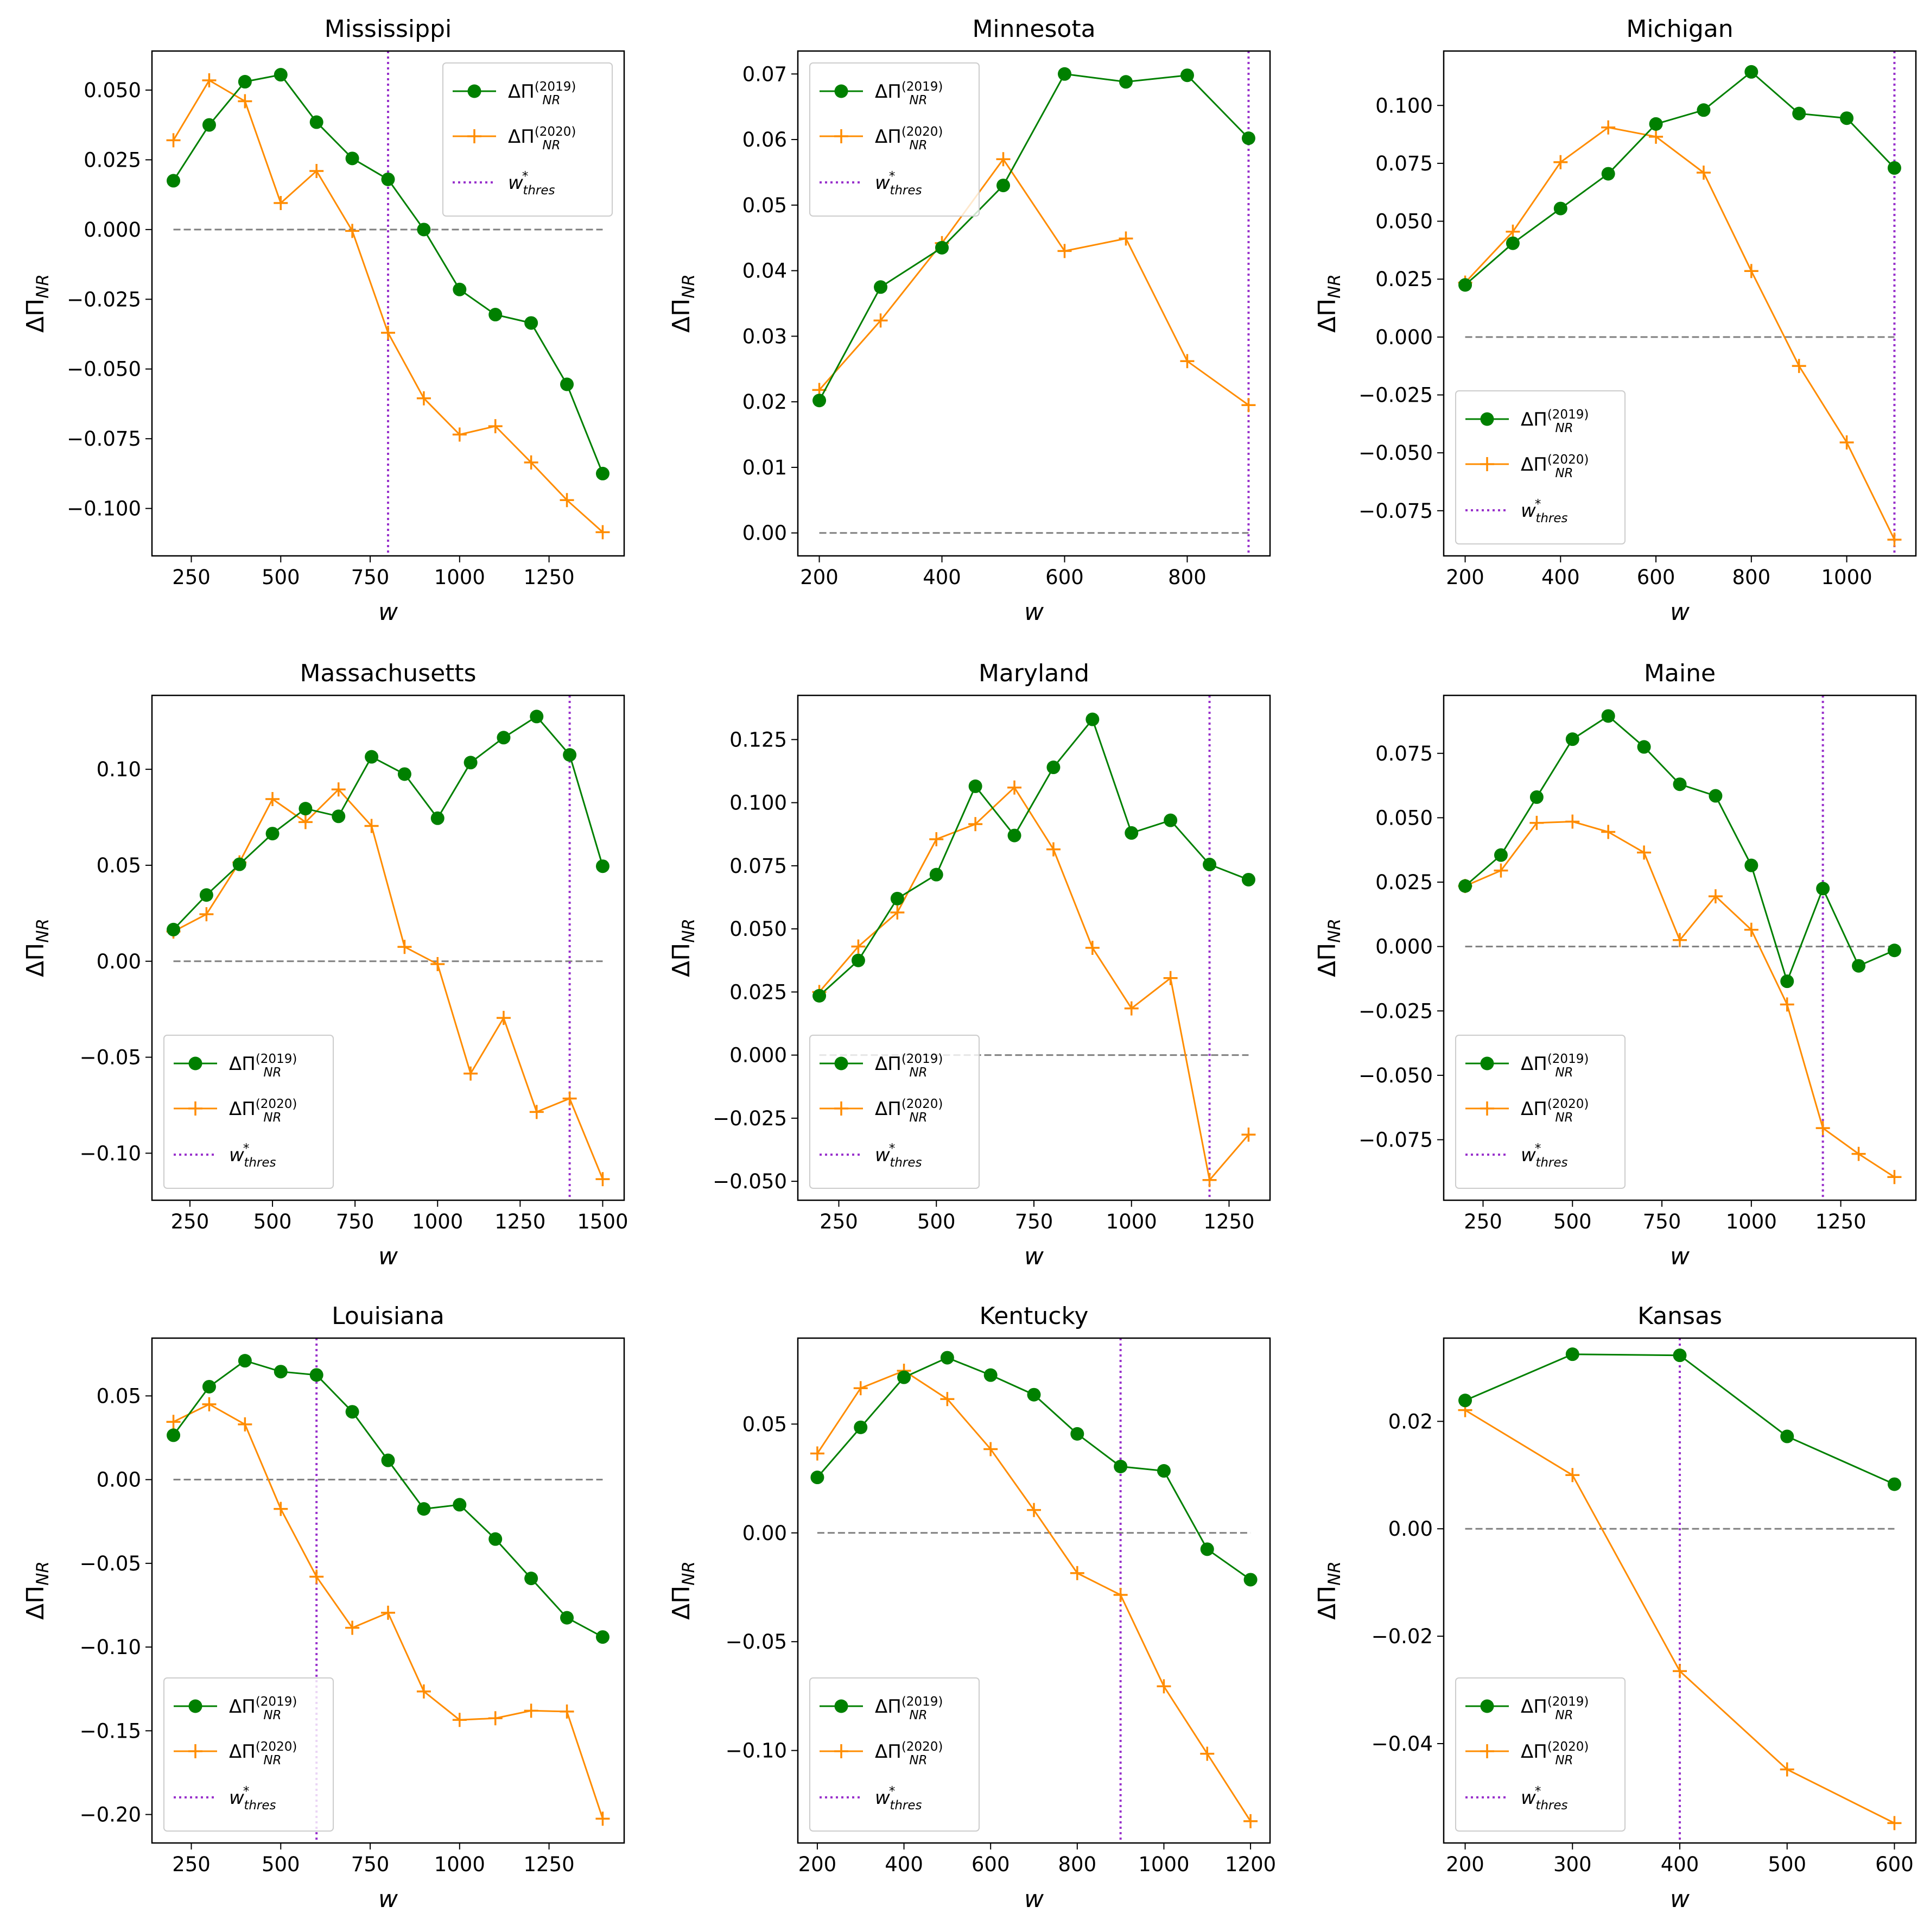  I want to click on y-tick-label: 0.025, so click(758, 992).